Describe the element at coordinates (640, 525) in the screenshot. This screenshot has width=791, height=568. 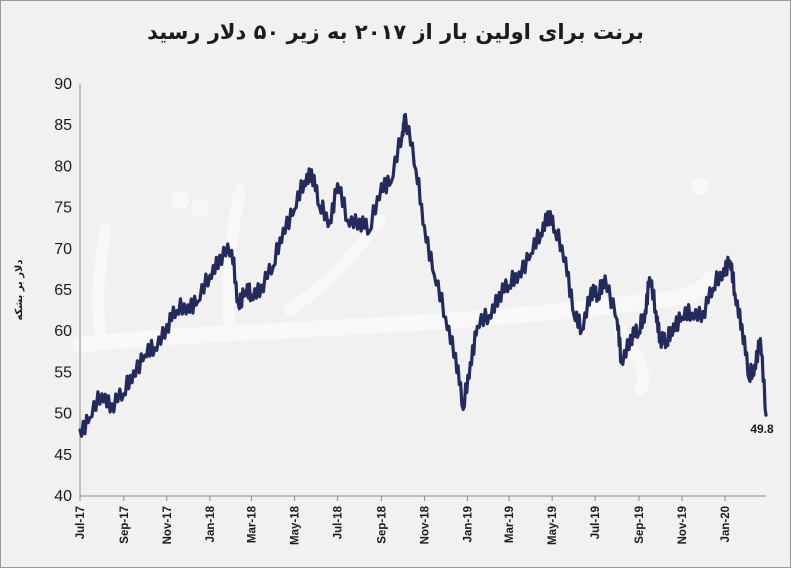
I see `x-tick-label: Sep-19` at that location.